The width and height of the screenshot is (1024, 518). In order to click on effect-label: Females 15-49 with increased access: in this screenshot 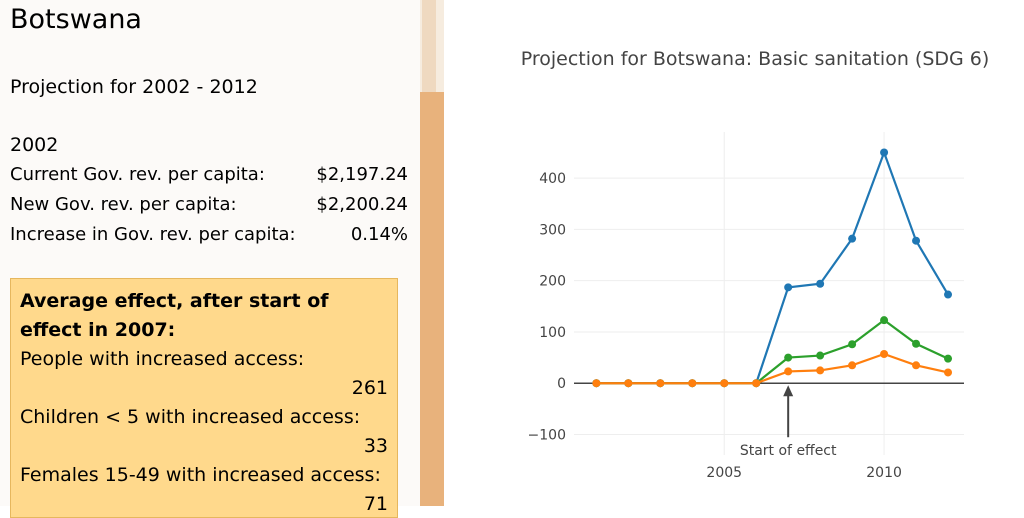, I will do `click(200, 475)`.